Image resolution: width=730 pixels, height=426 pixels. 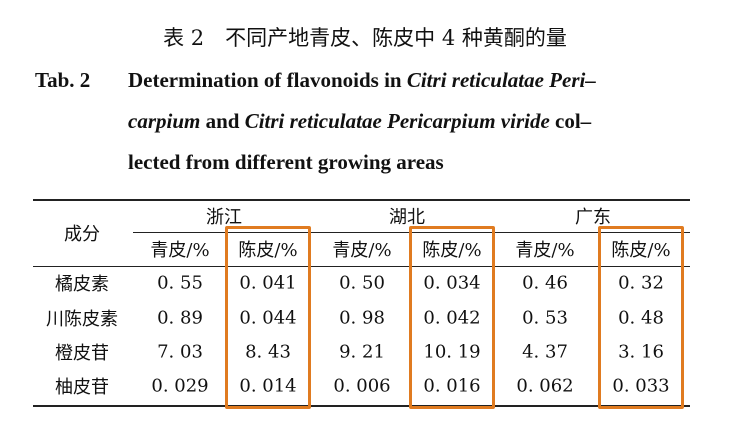 What do you see at coordinates (82, 234) in the screenshot?
I see `corner-header: 成分` at bounding box center [82, 234].